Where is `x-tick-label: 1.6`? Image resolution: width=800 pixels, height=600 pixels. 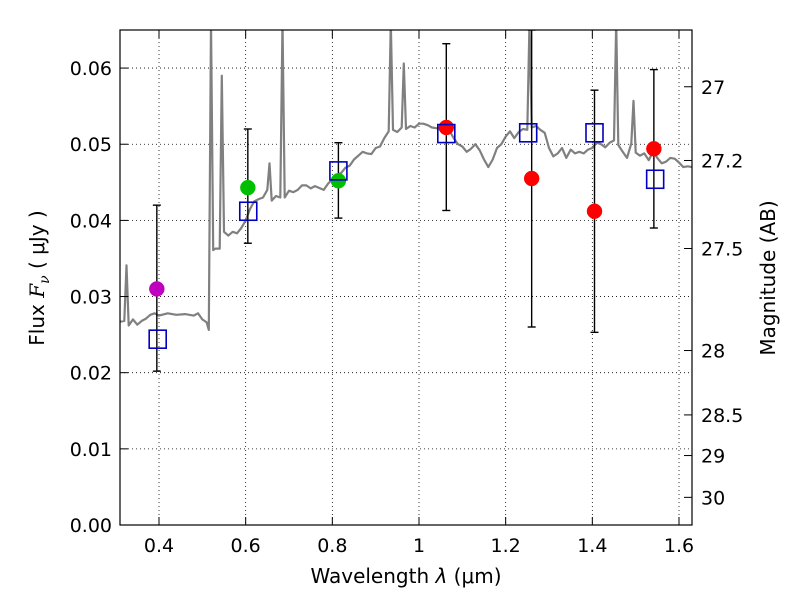
x-tick-label: 1.6 is located at coordinates (679, 546).